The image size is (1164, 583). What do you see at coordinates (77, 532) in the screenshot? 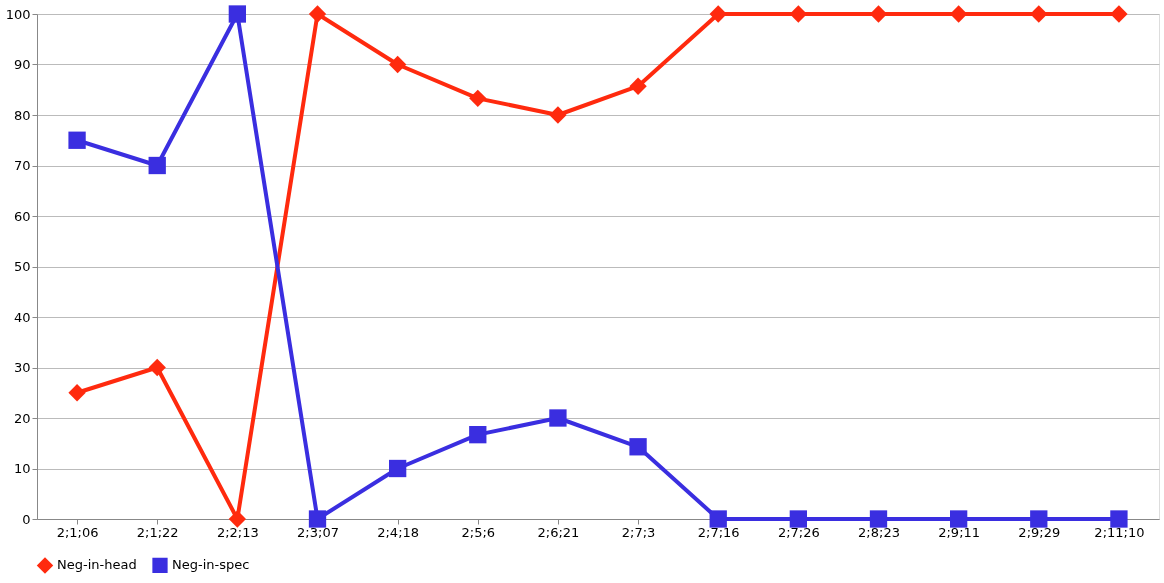
I see `x-tick-label: 2;1;06` at bounding box center [77, 532].